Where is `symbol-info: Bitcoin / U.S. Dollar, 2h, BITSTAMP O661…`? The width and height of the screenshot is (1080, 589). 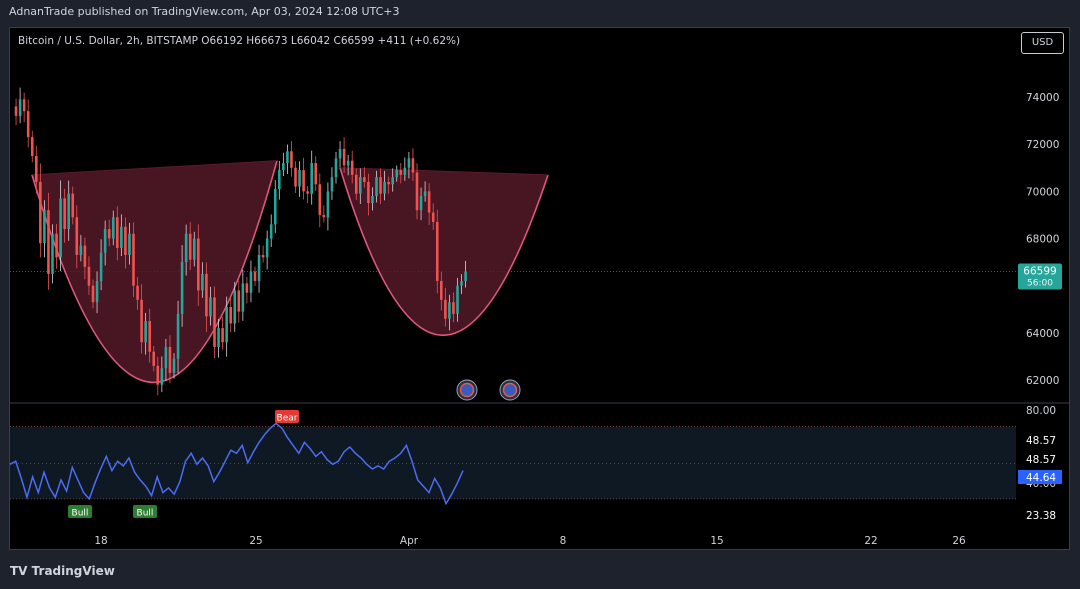
symbol-info: Bitcoin / U.S. Dollar, 2h, BITSTAMP O661… is located at coordinates (239, 41).